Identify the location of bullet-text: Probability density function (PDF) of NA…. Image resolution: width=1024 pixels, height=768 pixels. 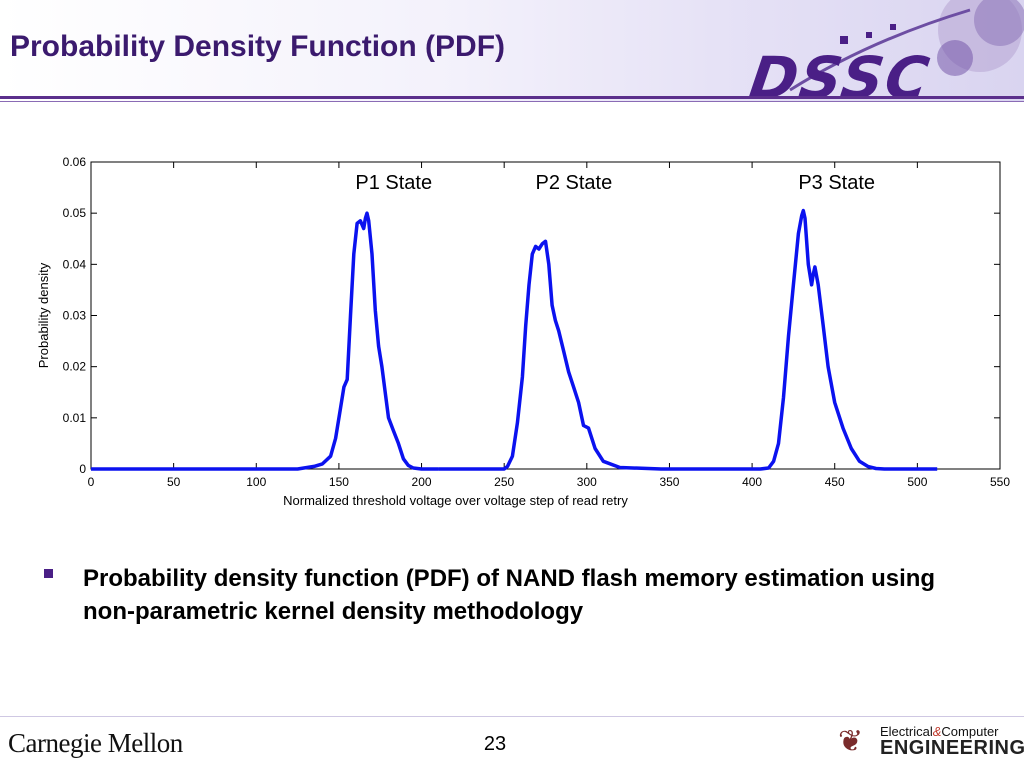
(509, 595).